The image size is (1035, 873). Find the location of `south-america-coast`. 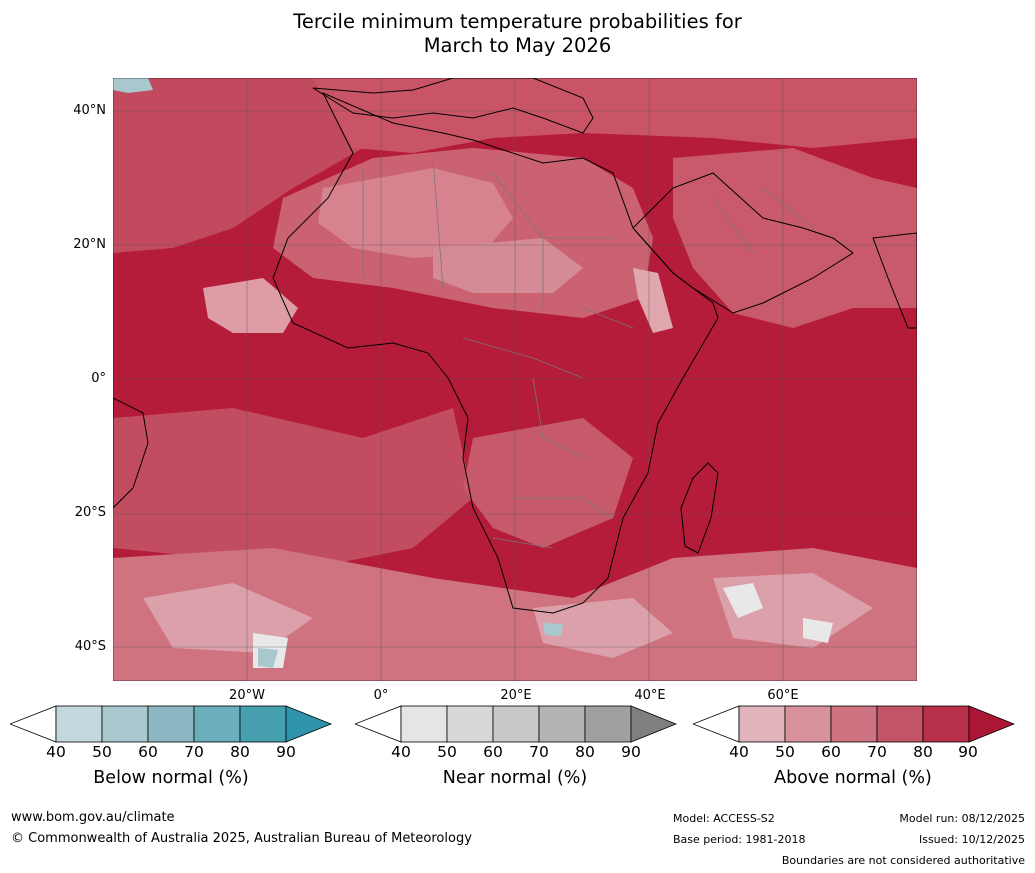

south-america-coast is located at coordinates (131, 453).